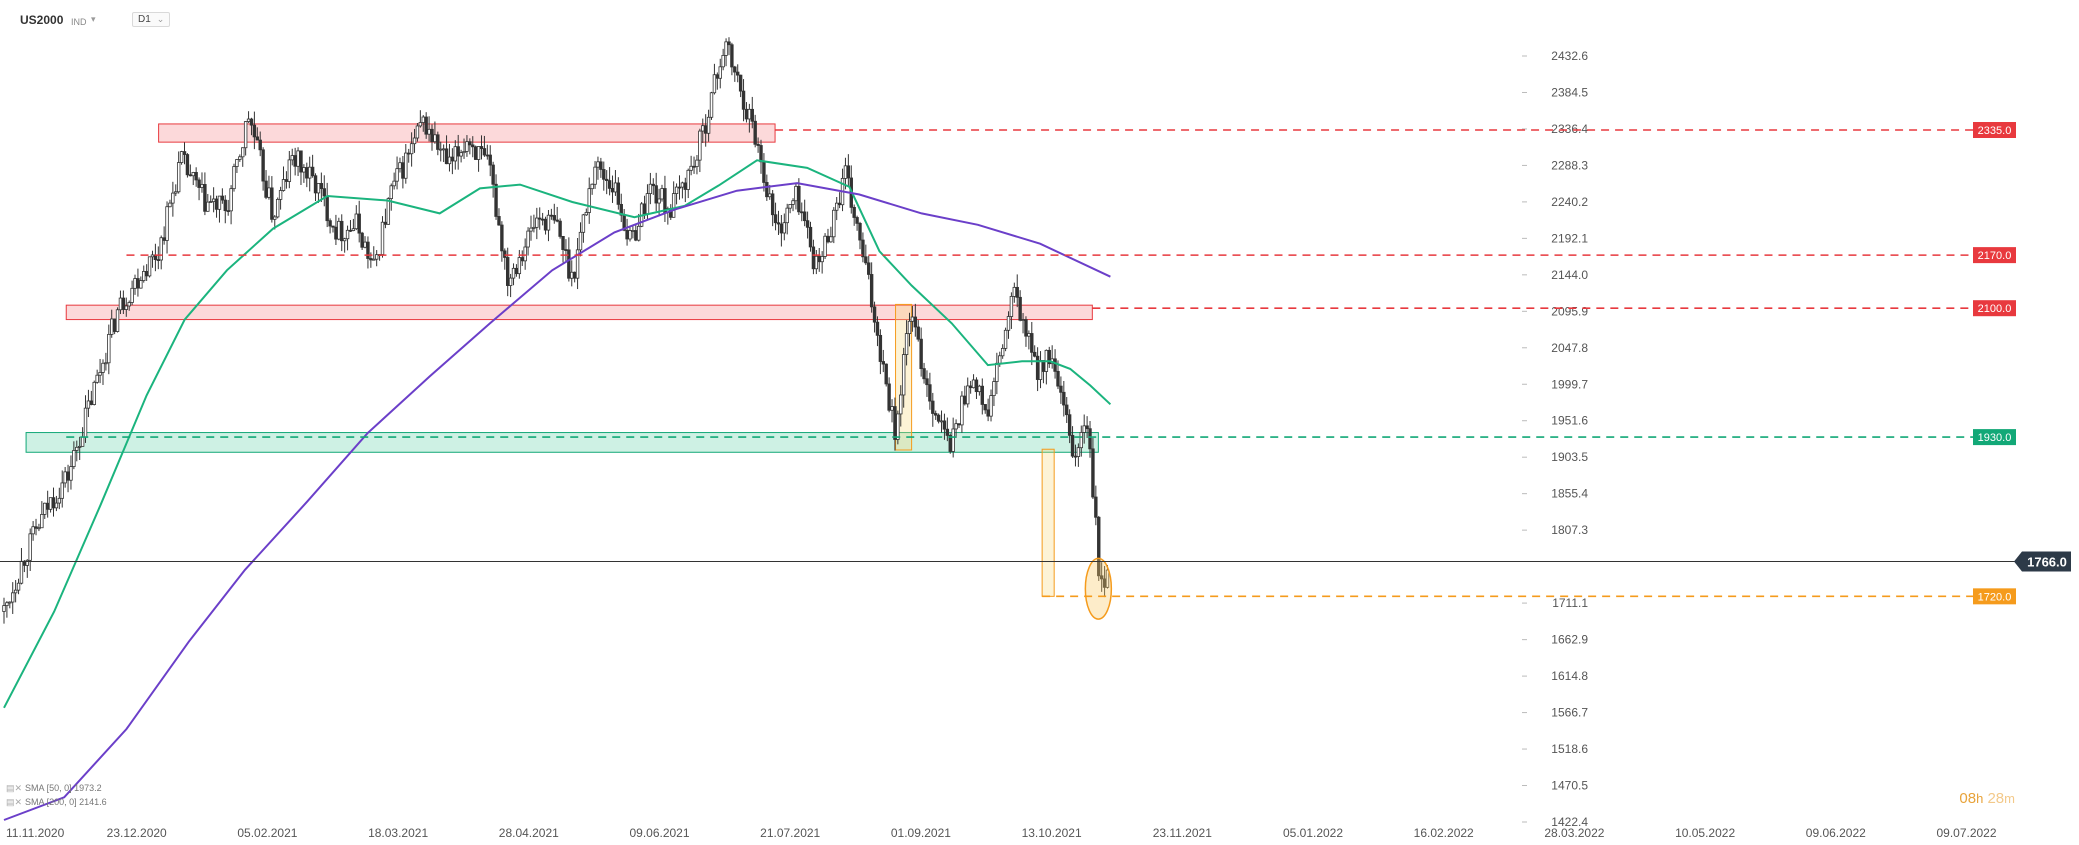 The image size is (2079, 845). What do you see at coordinates (93, 19) in the screenshot?
I see `chevron-down-icon: ▾` at bounding box center [93, 19].